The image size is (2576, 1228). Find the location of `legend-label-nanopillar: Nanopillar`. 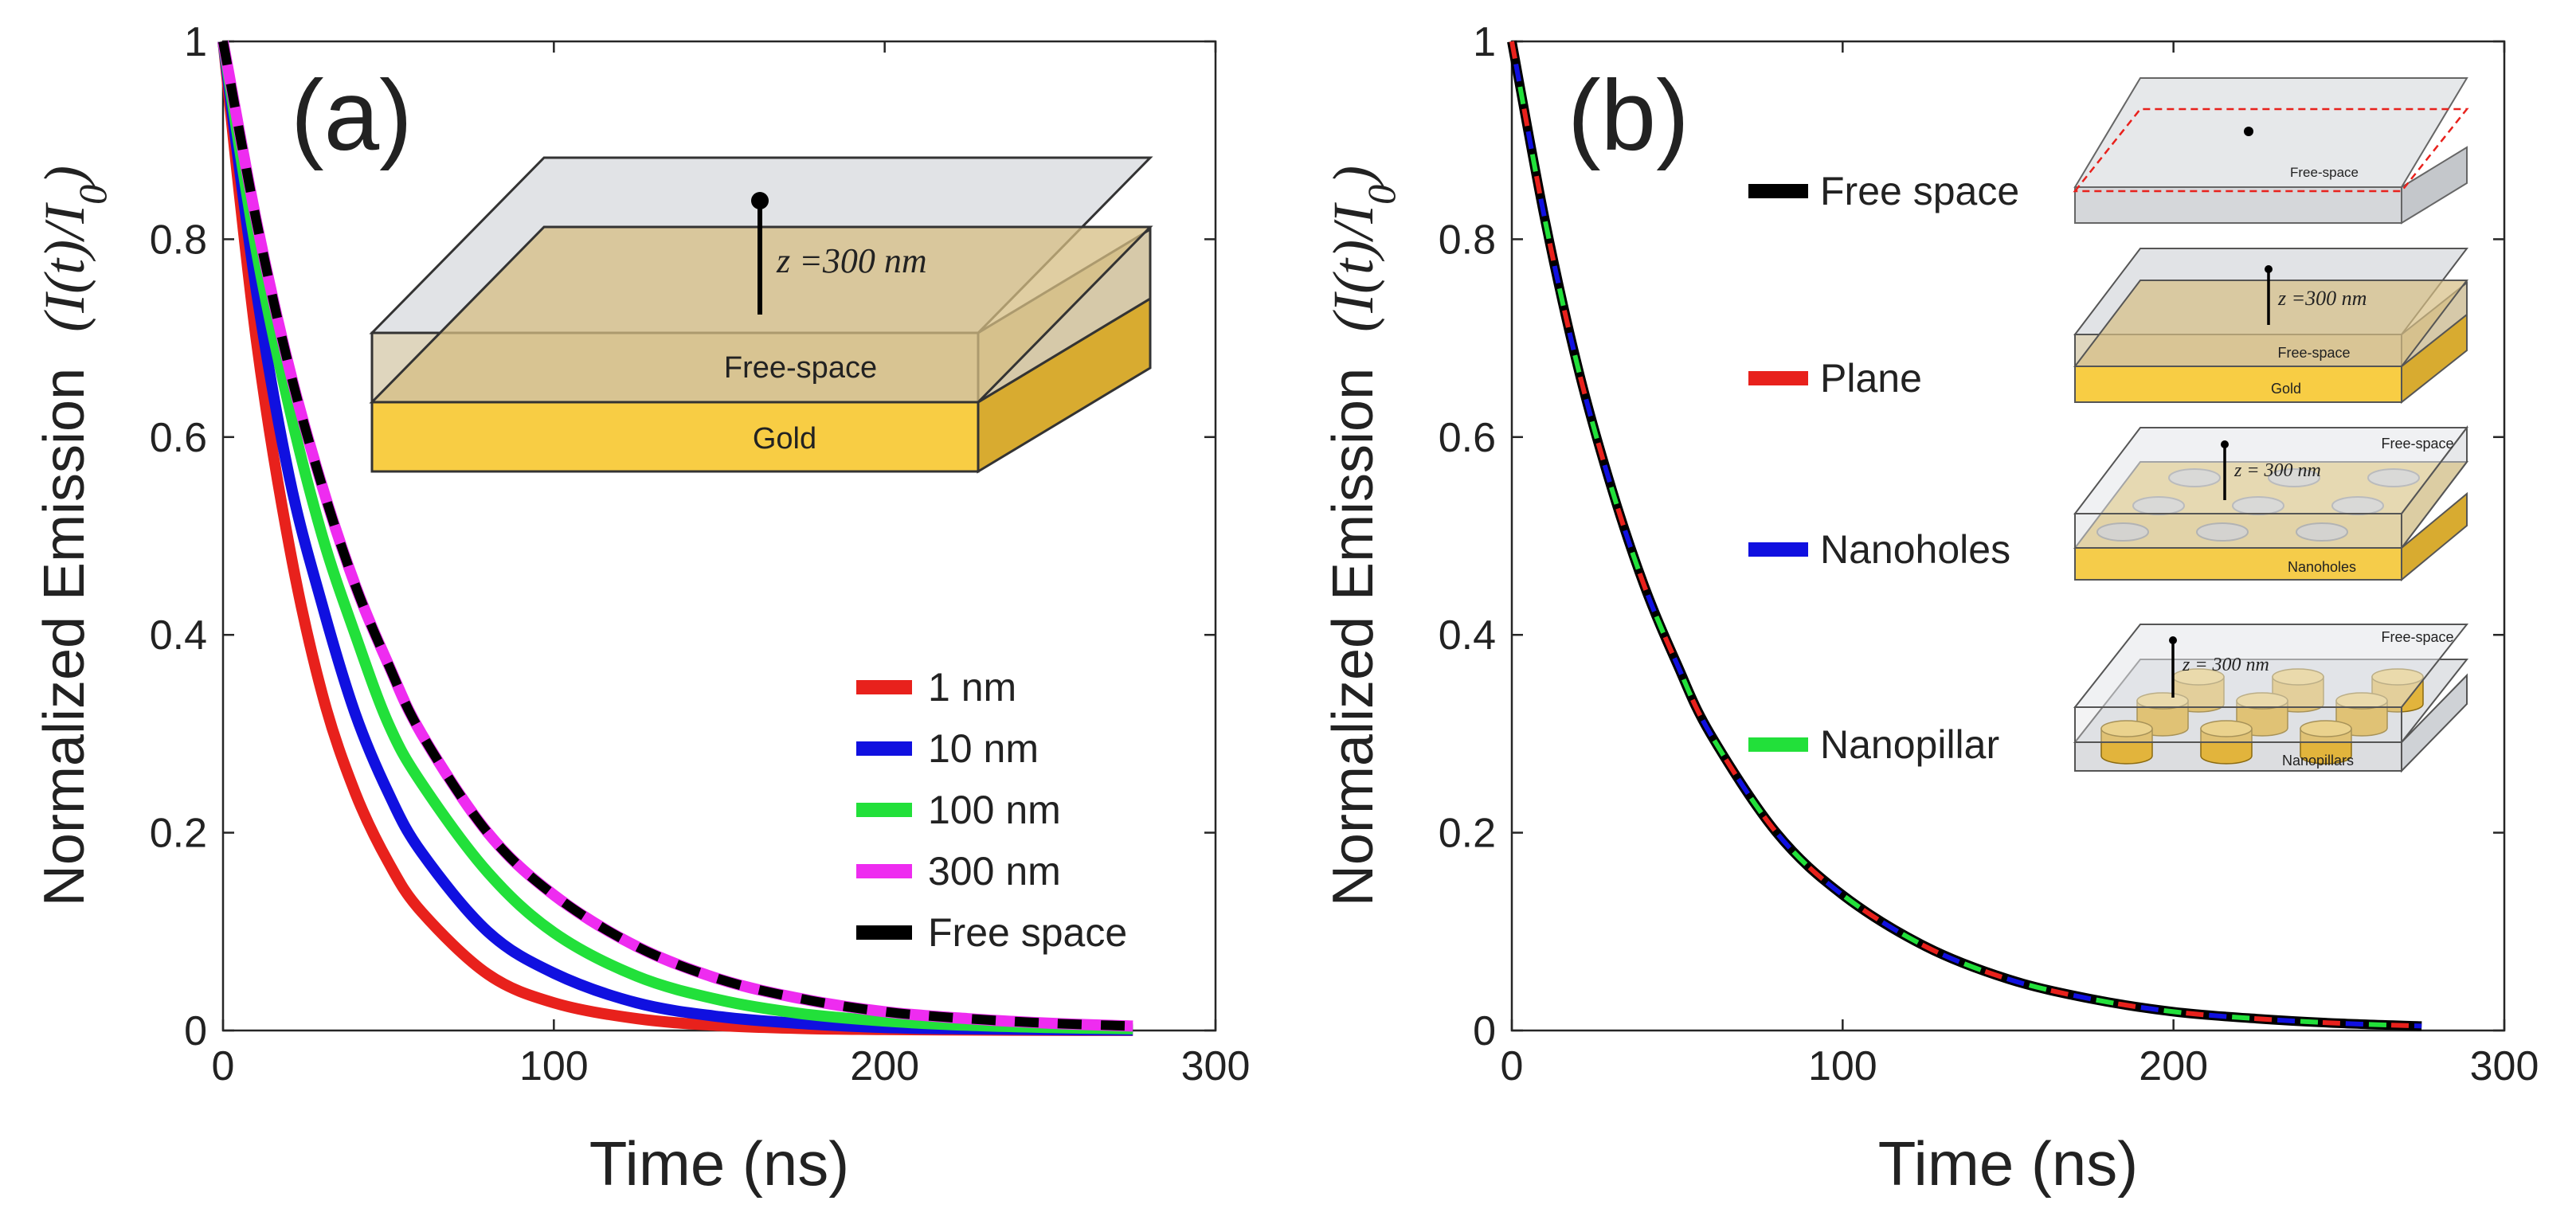

legend-label-nanopillar: Nanopillar is located at coordinates (1909, 744).